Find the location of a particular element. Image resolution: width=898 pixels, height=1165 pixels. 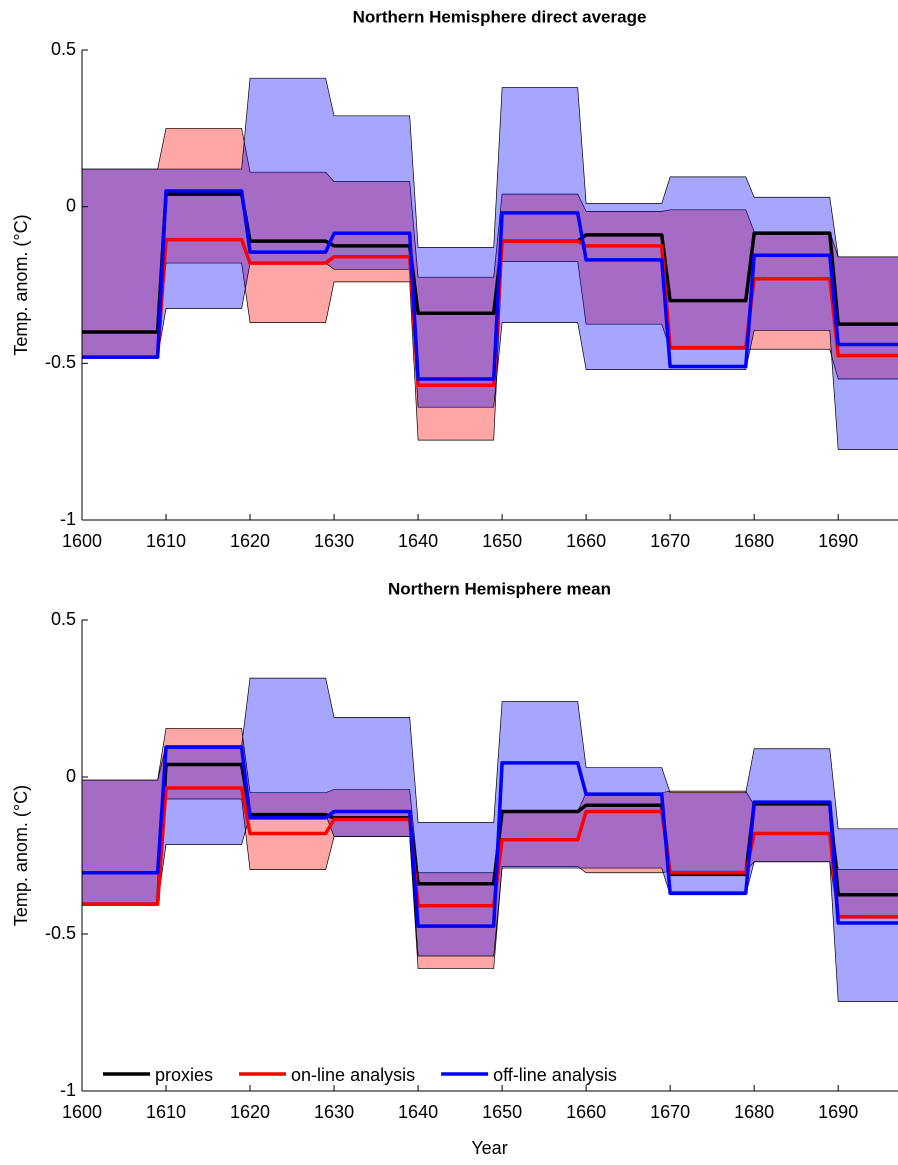

legend-label: off-line analysis is located at coordinates (555, 1075).